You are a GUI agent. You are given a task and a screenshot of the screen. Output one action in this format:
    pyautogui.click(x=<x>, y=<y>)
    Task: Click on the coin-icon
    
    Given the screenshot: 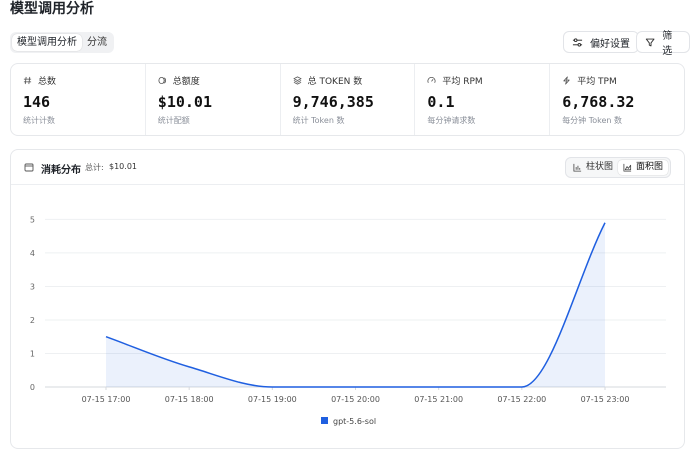 What is the action you would take?
    pyautogui.click(x=162, y=80)
    